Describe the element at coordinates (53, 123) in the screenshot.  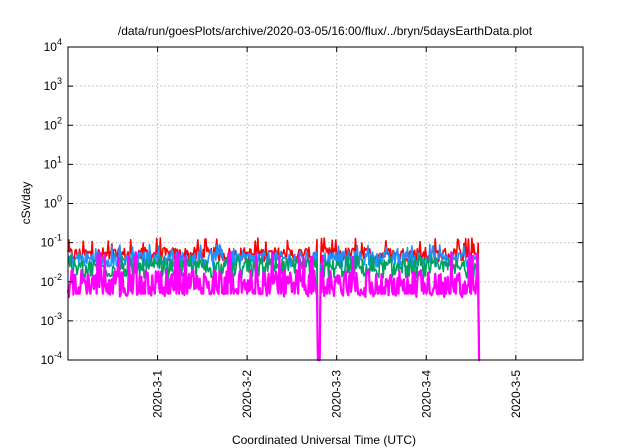
I see `y-tick-label: 10²` at that location.